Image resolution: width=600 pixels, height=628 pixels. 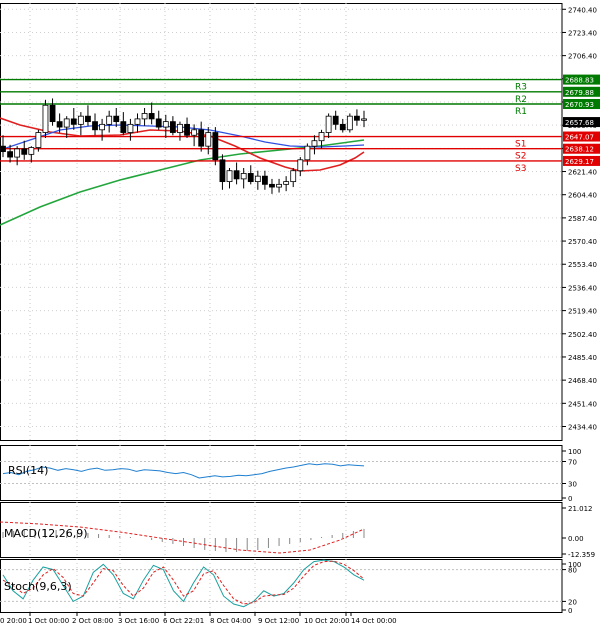 I want to click on sub-tick-label: 0.00, so click(x=576, y=539).